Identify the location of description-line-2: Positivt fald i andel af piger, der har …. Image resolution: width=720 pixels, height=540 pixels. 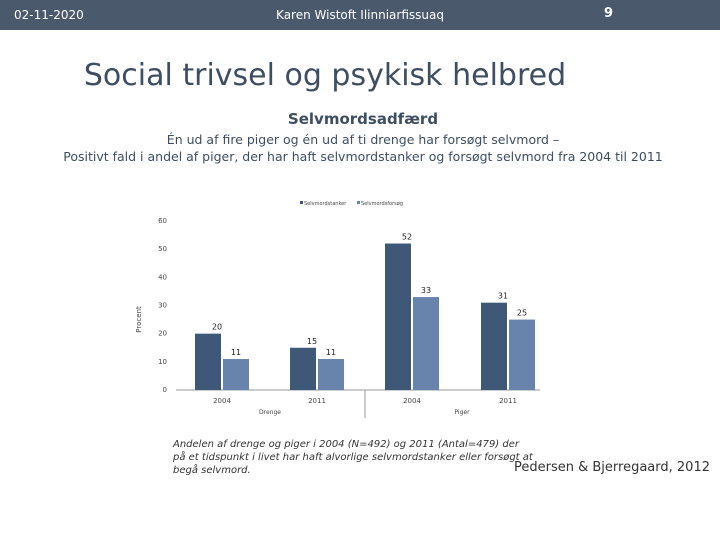
(363, 156).